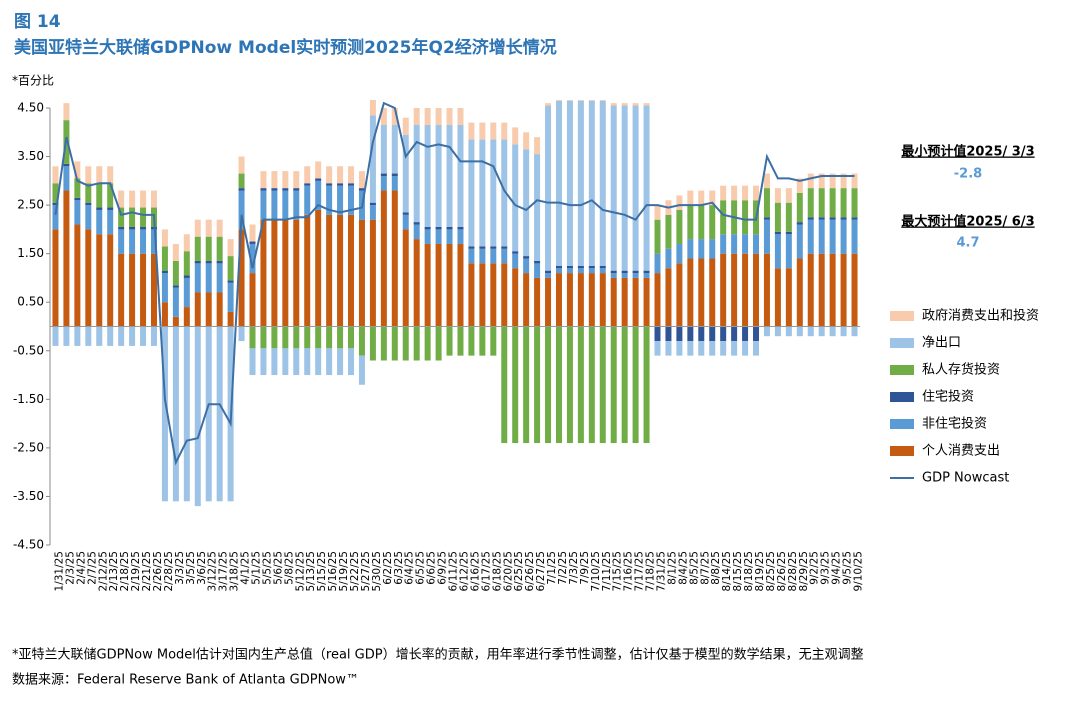  Describe the element at coordinates (28, 350) in the screenshot. I see `y-tick-label: -0.50` at that location.